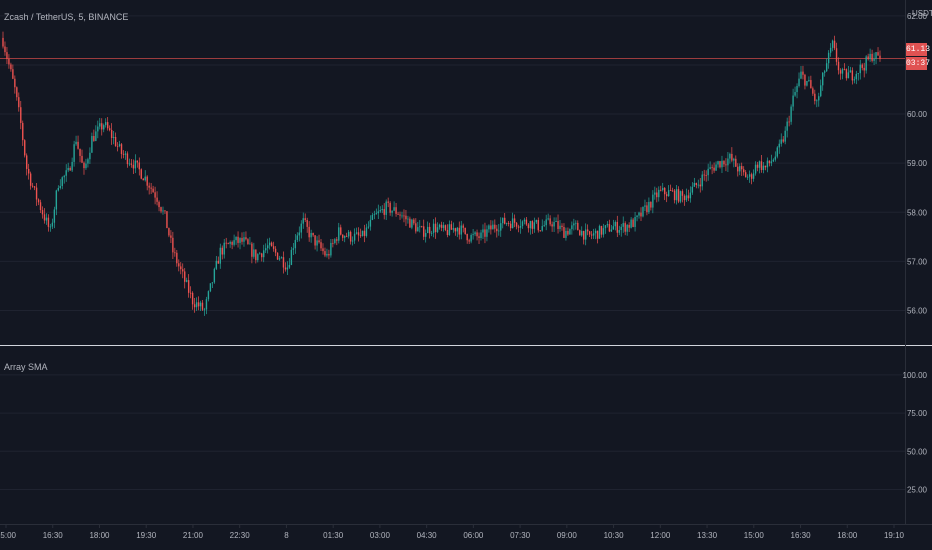  Describe the element at coordinates (660, 535) in the screenshot. I see `time-tick-label: 12:00` at that location.